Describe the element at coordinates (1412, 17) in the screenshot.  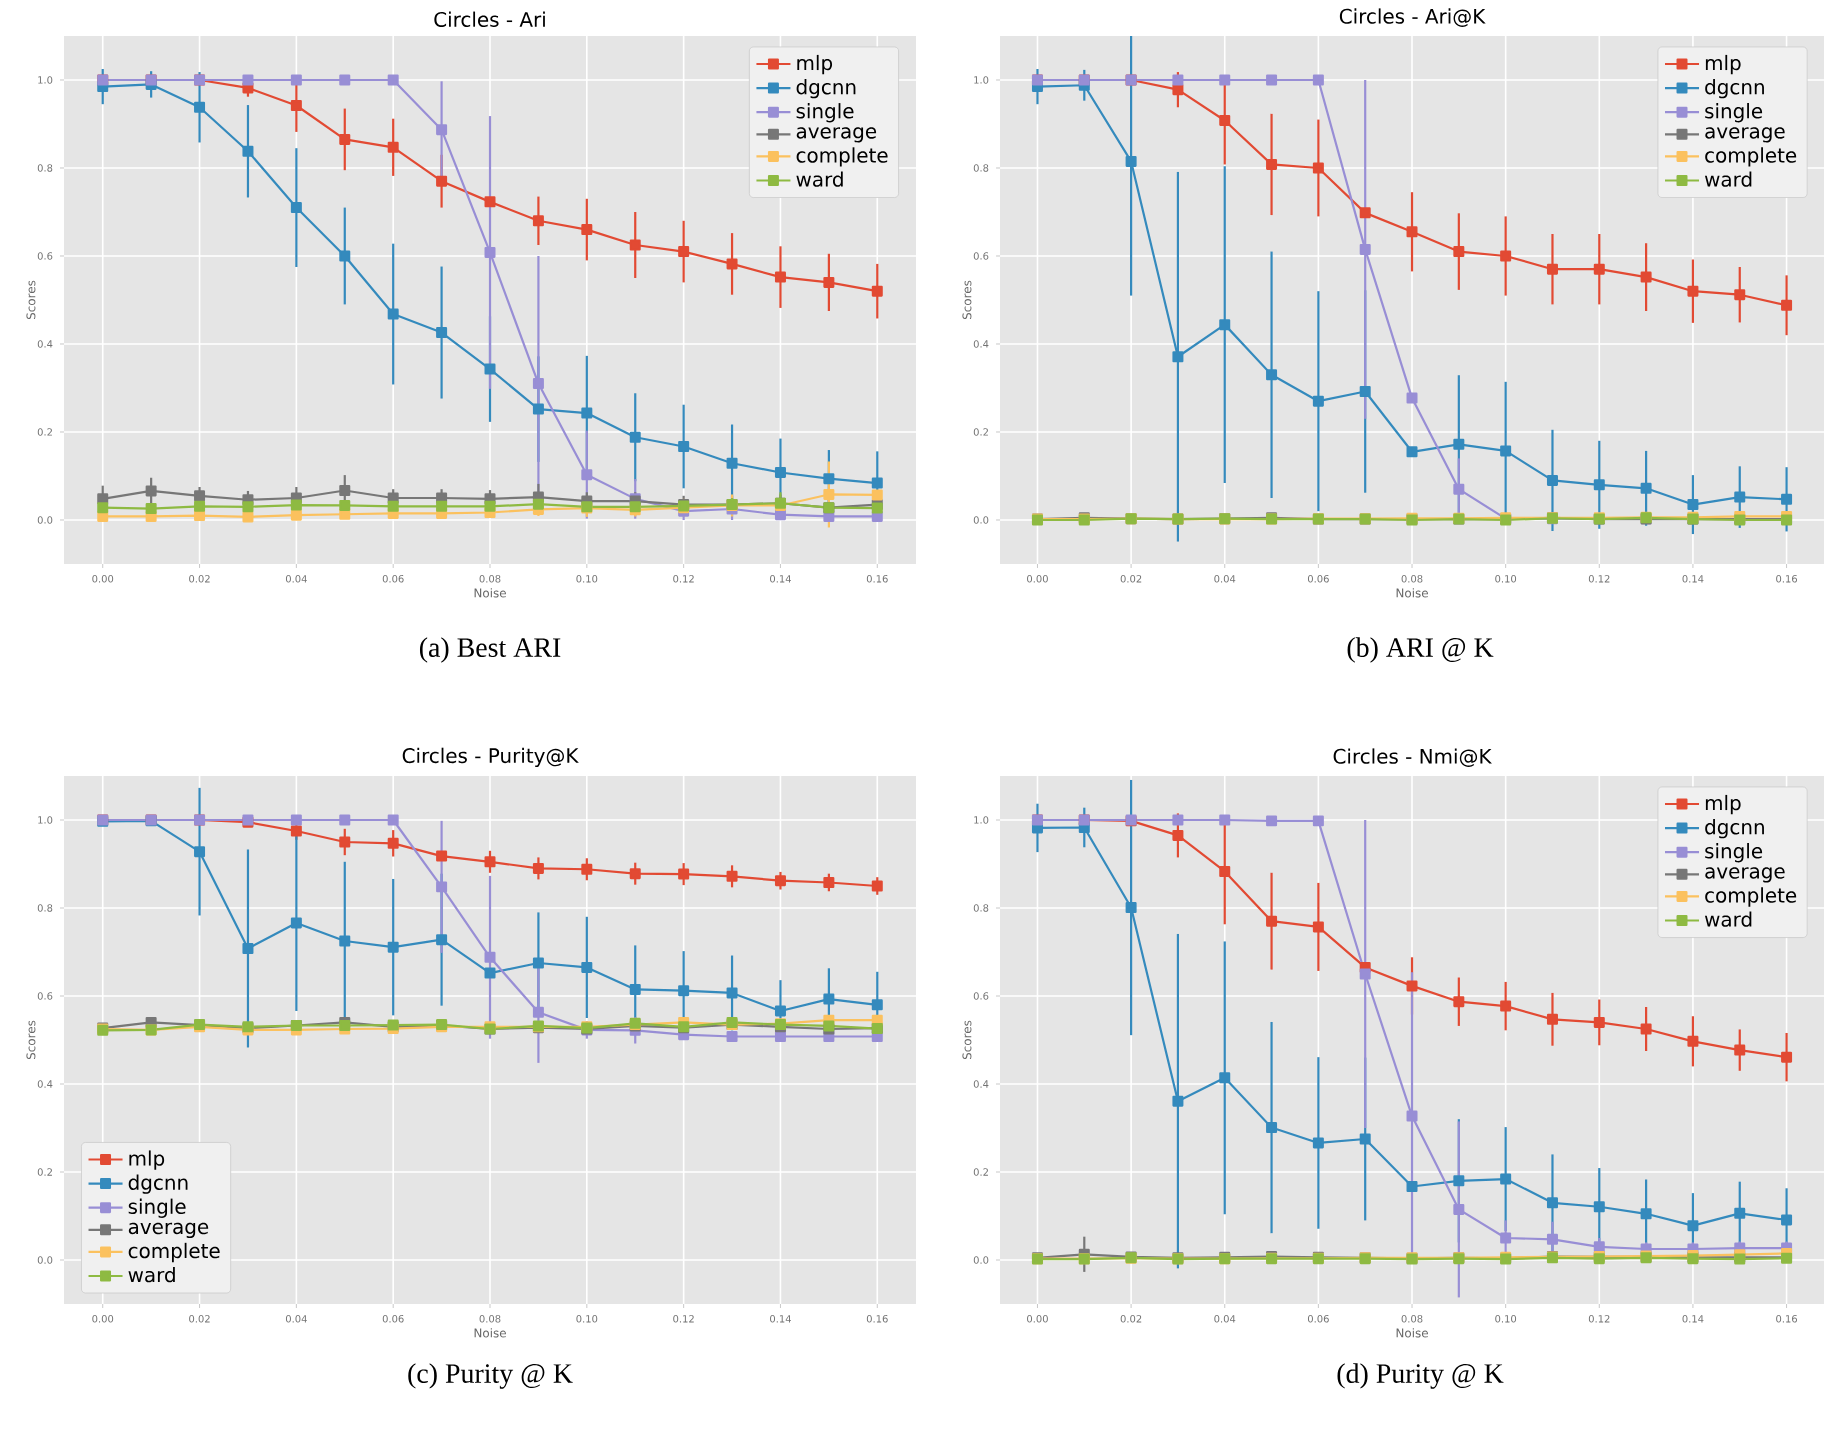
I see `chart-title: Circles - Ari@K` at that location.